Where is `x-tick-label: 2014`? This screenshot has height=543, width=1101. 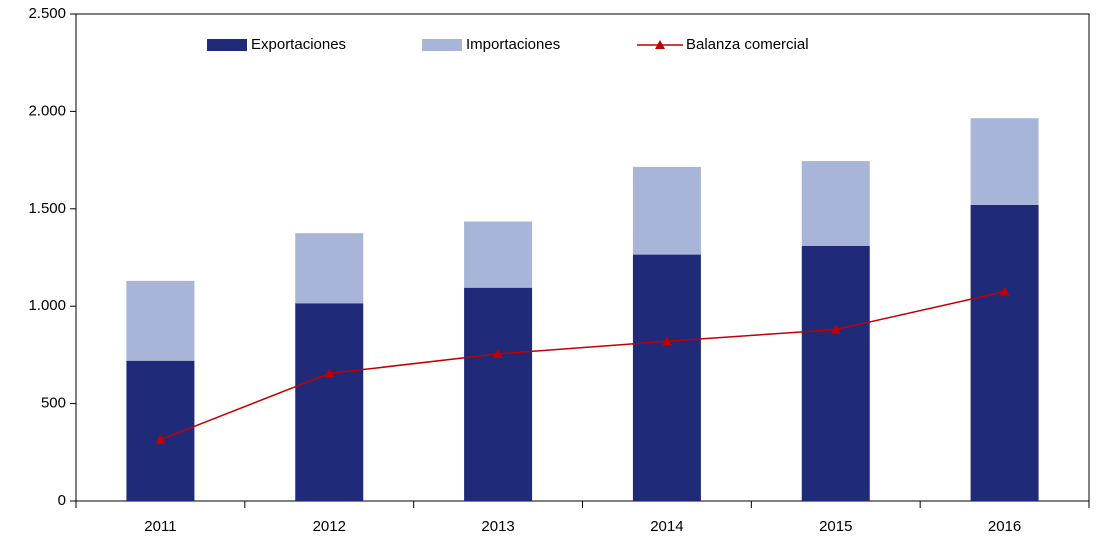 x-tick-label: 2014 is located at coordinates (666, 526).